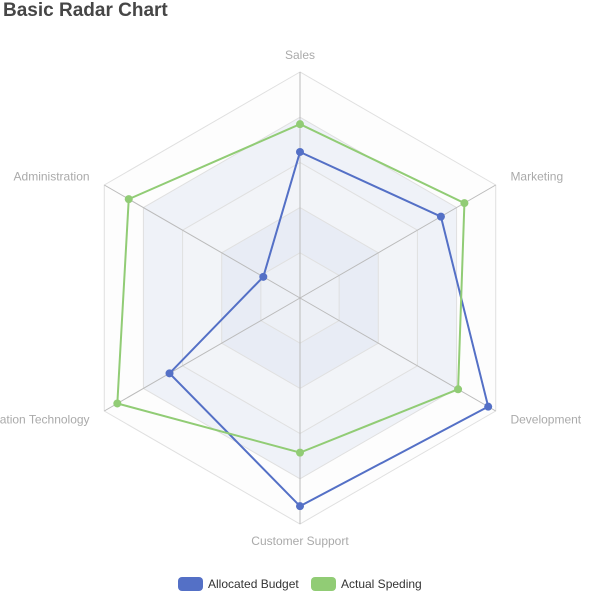  I want to click on chart-title: Basic Radar Chart, so click(85, 10).